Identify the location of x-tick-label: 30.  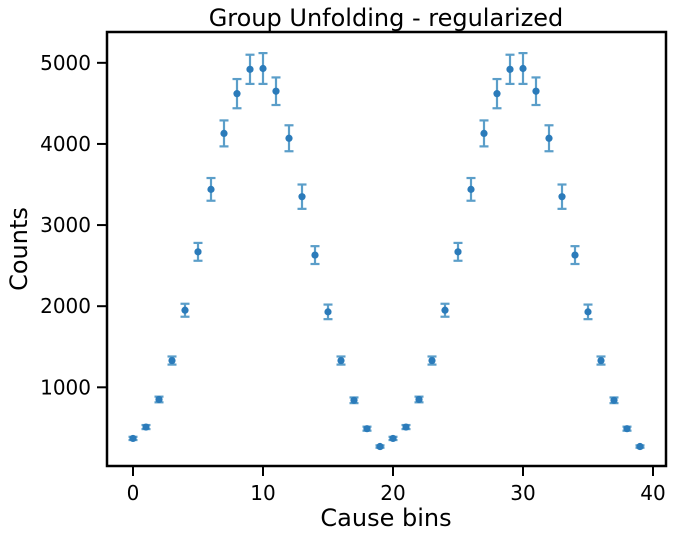
(522, 493).